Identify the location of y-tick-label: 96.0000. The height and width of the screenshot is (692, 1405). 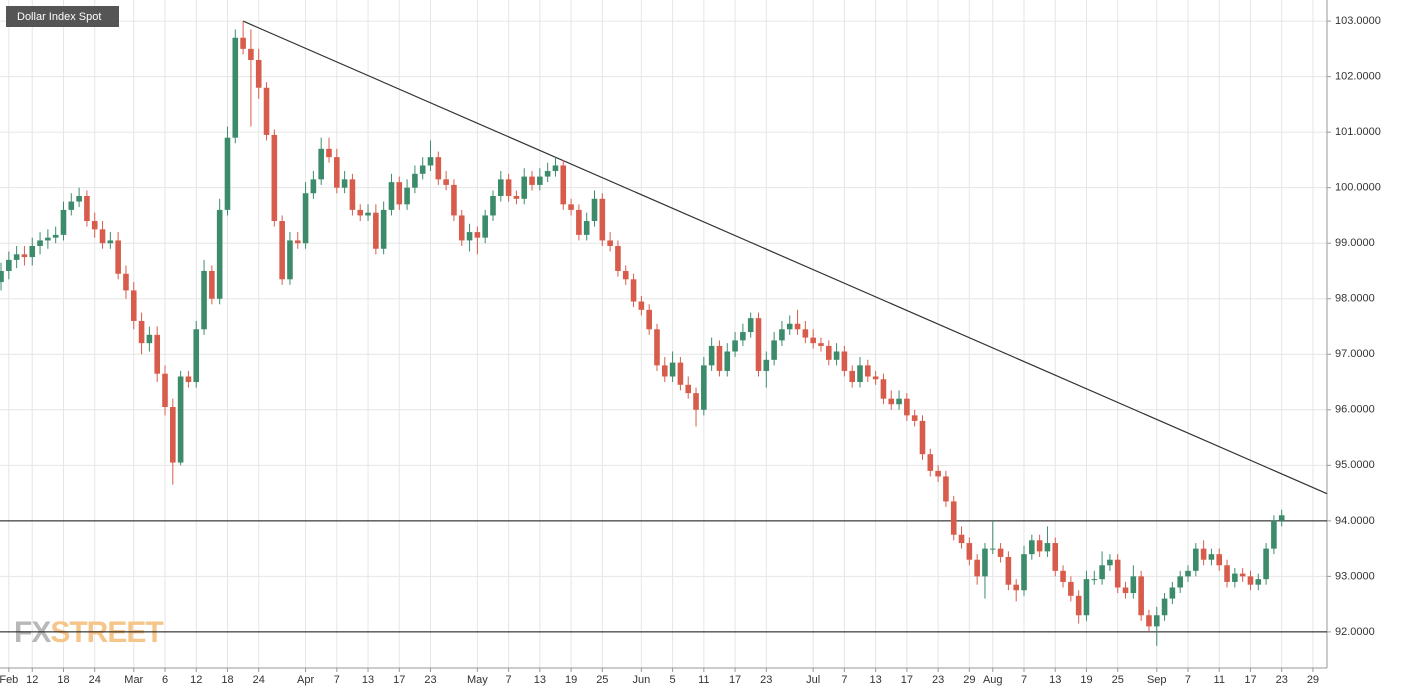
(1355, 410).